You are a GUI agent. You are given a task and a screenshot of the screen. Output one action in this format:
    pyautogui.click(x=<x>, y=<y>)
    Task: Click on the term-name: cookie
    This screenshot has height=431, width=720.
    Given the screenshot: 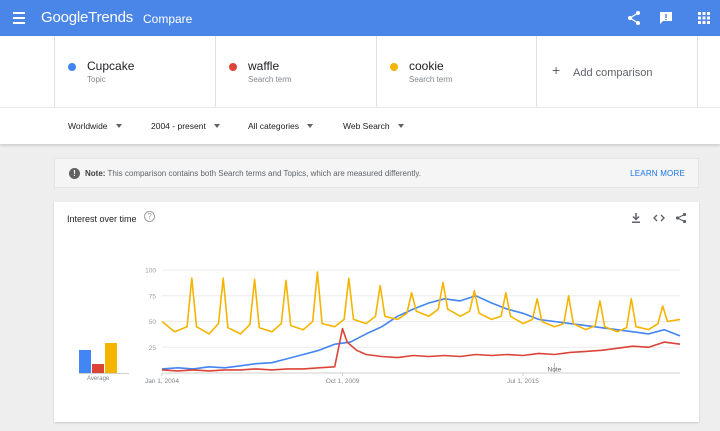 What is the action you would take?
    pyautogui.click(x=426, y=66)
    